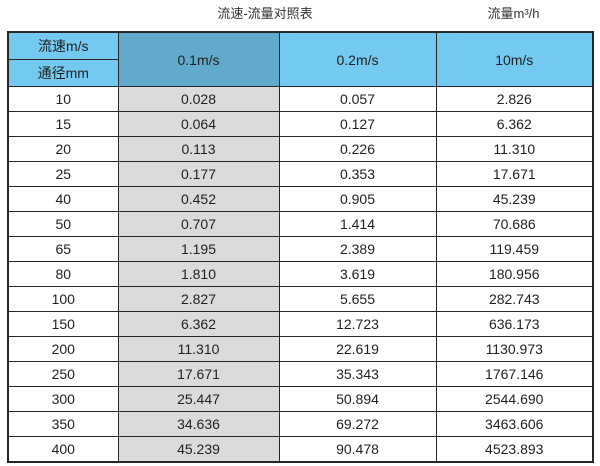 Image resolution: width=600 pixels, height=466 pixels. What do you see at coordinates (514, 274) in the screenshot?
I see `flow-value-cell: 180.956` at bounding box center [514, 274].